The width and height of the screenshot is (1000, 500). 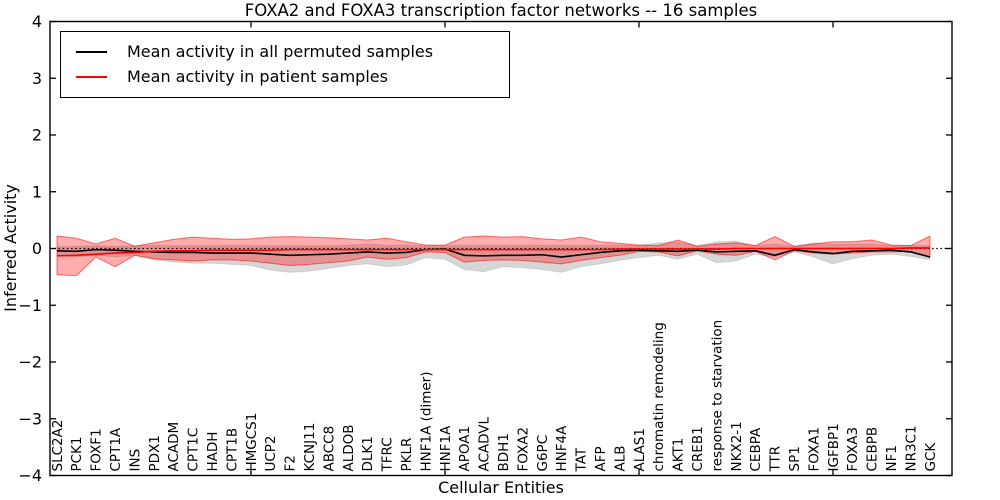 I want to click on legend-item-permuted: Mean activity in all permuted samples, so click(x=285, y=52).